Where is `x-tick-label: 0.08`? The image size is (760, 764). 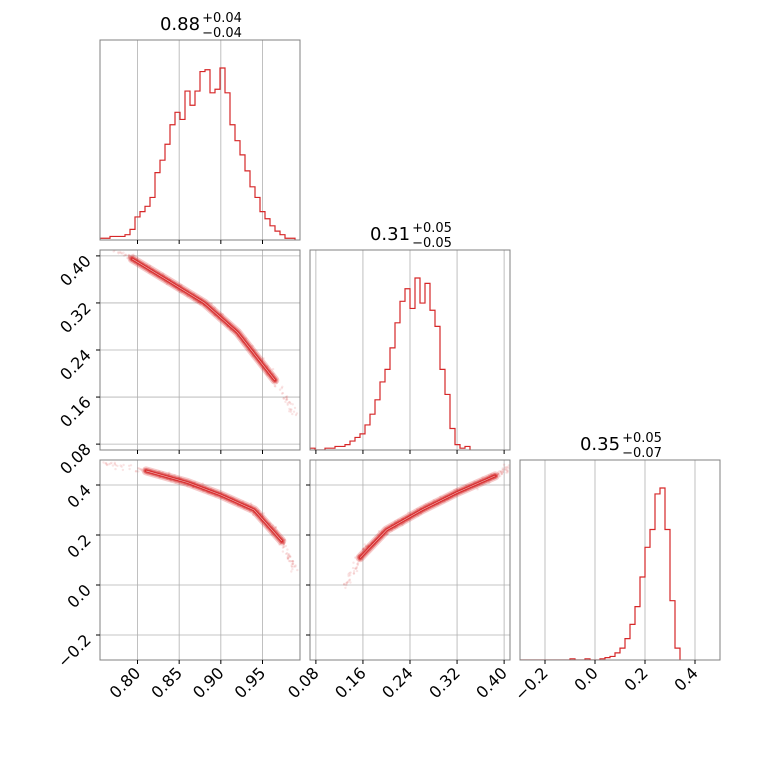
x-tick-label: 0.08 is located at coordinates (303, 682).